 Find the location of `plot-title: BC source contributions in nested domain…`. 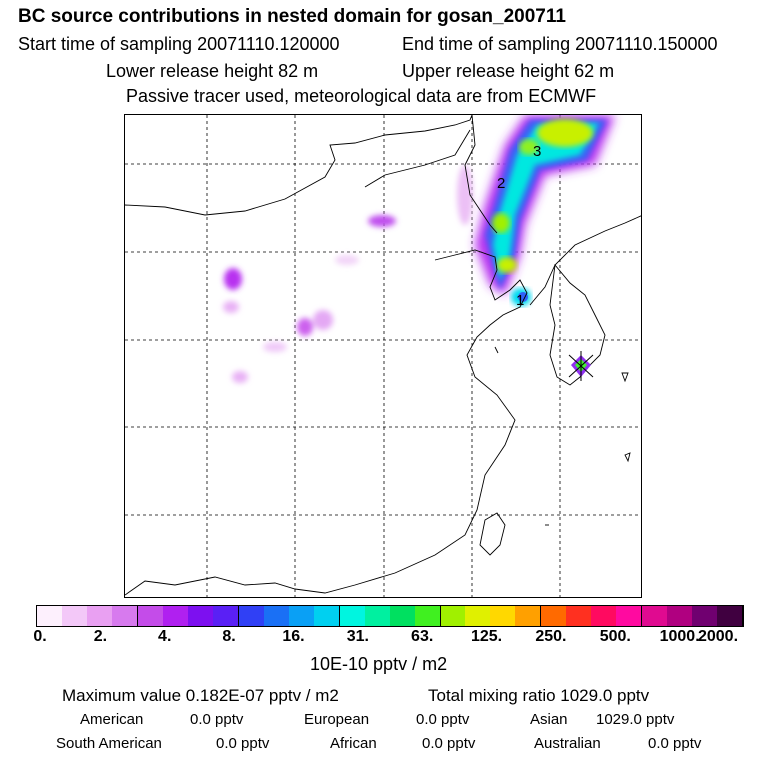

plot-title: BC source contributions in nested domain… is located at coordinates (292, 16).